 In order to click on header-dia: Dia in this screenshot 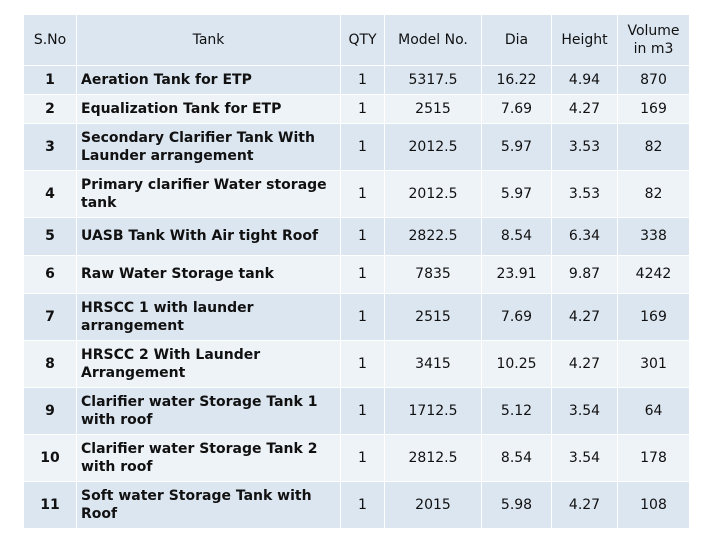, I will do `click(516, 40)`.